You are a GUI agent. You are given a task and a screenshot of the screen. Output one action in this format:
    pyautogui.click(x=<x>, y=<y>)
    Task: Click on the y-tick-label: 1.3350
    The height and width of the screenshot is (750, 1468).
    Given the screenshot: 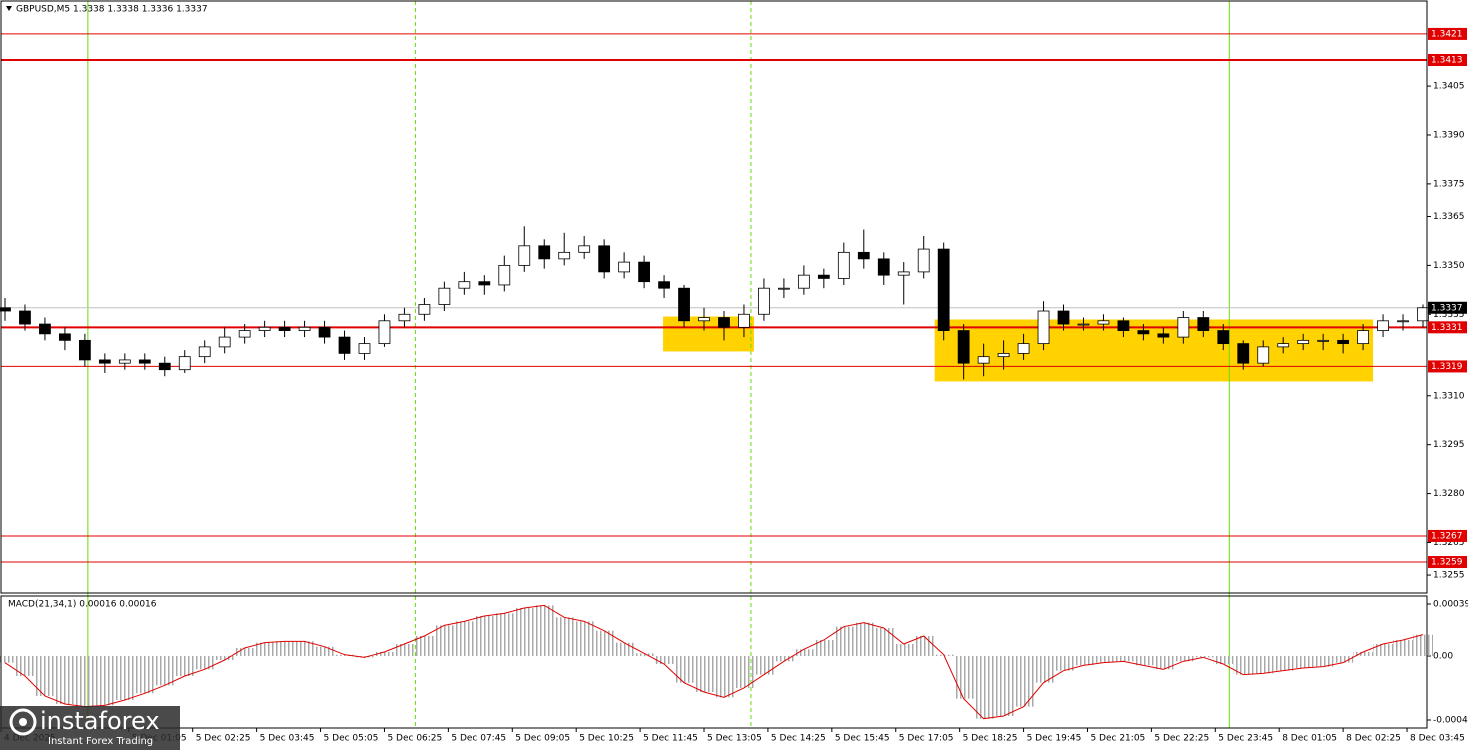 What is the action you would take?
    pyautogui.click(x=1449, y=266)
    